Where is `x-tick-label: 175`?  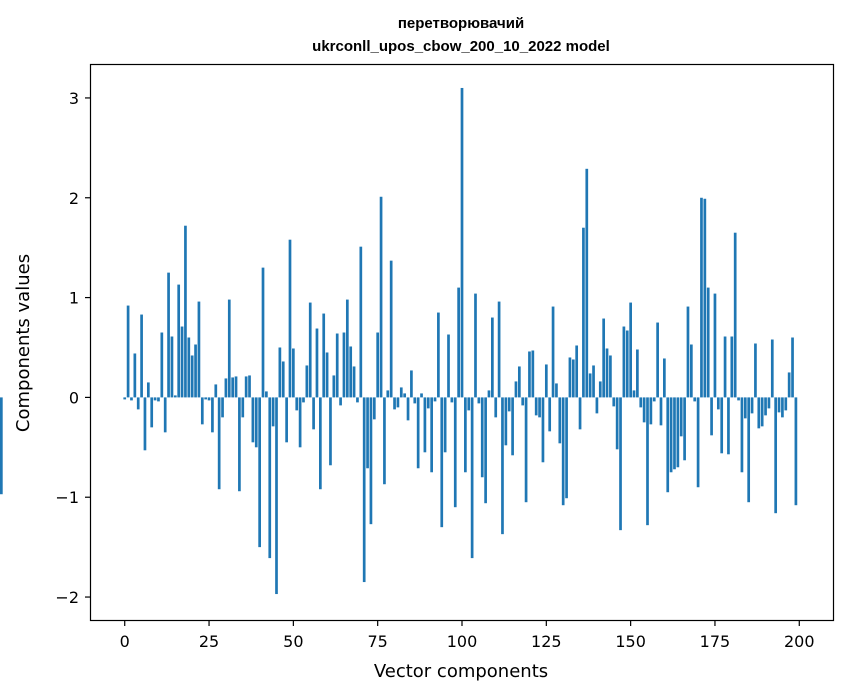 x-tick-label: 175 is located at coordinates (715, 641).